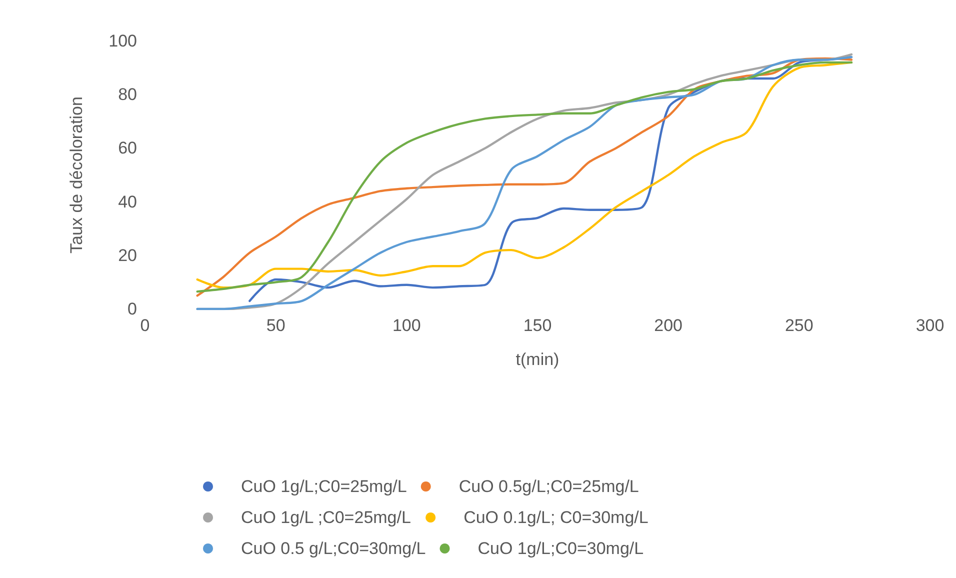 The height and width of the screenshot is (578, 956). I want to click on x-tick-label: 50, so click(276, 325).